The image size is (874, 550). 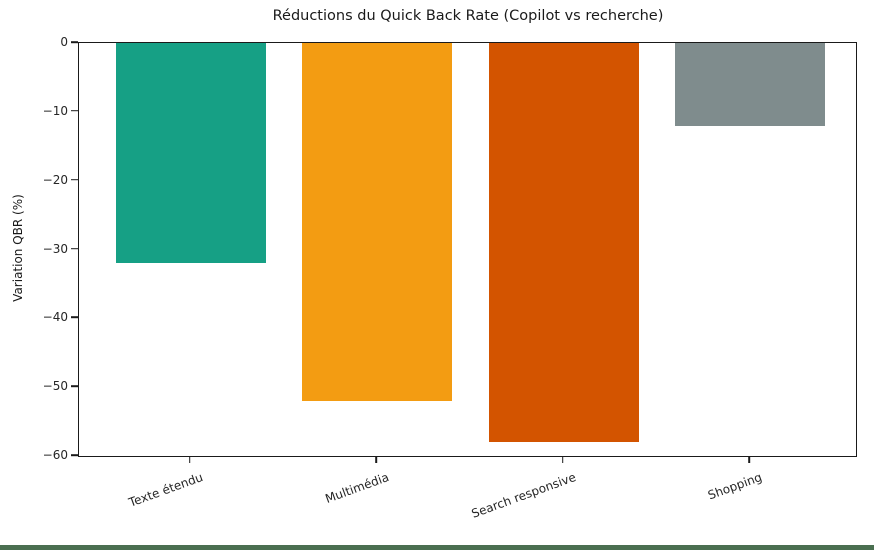 What do you see at coordinates (55, 248) in the screenshot?
I see `y-tick-label: −30` at bounding box center [55, 248].